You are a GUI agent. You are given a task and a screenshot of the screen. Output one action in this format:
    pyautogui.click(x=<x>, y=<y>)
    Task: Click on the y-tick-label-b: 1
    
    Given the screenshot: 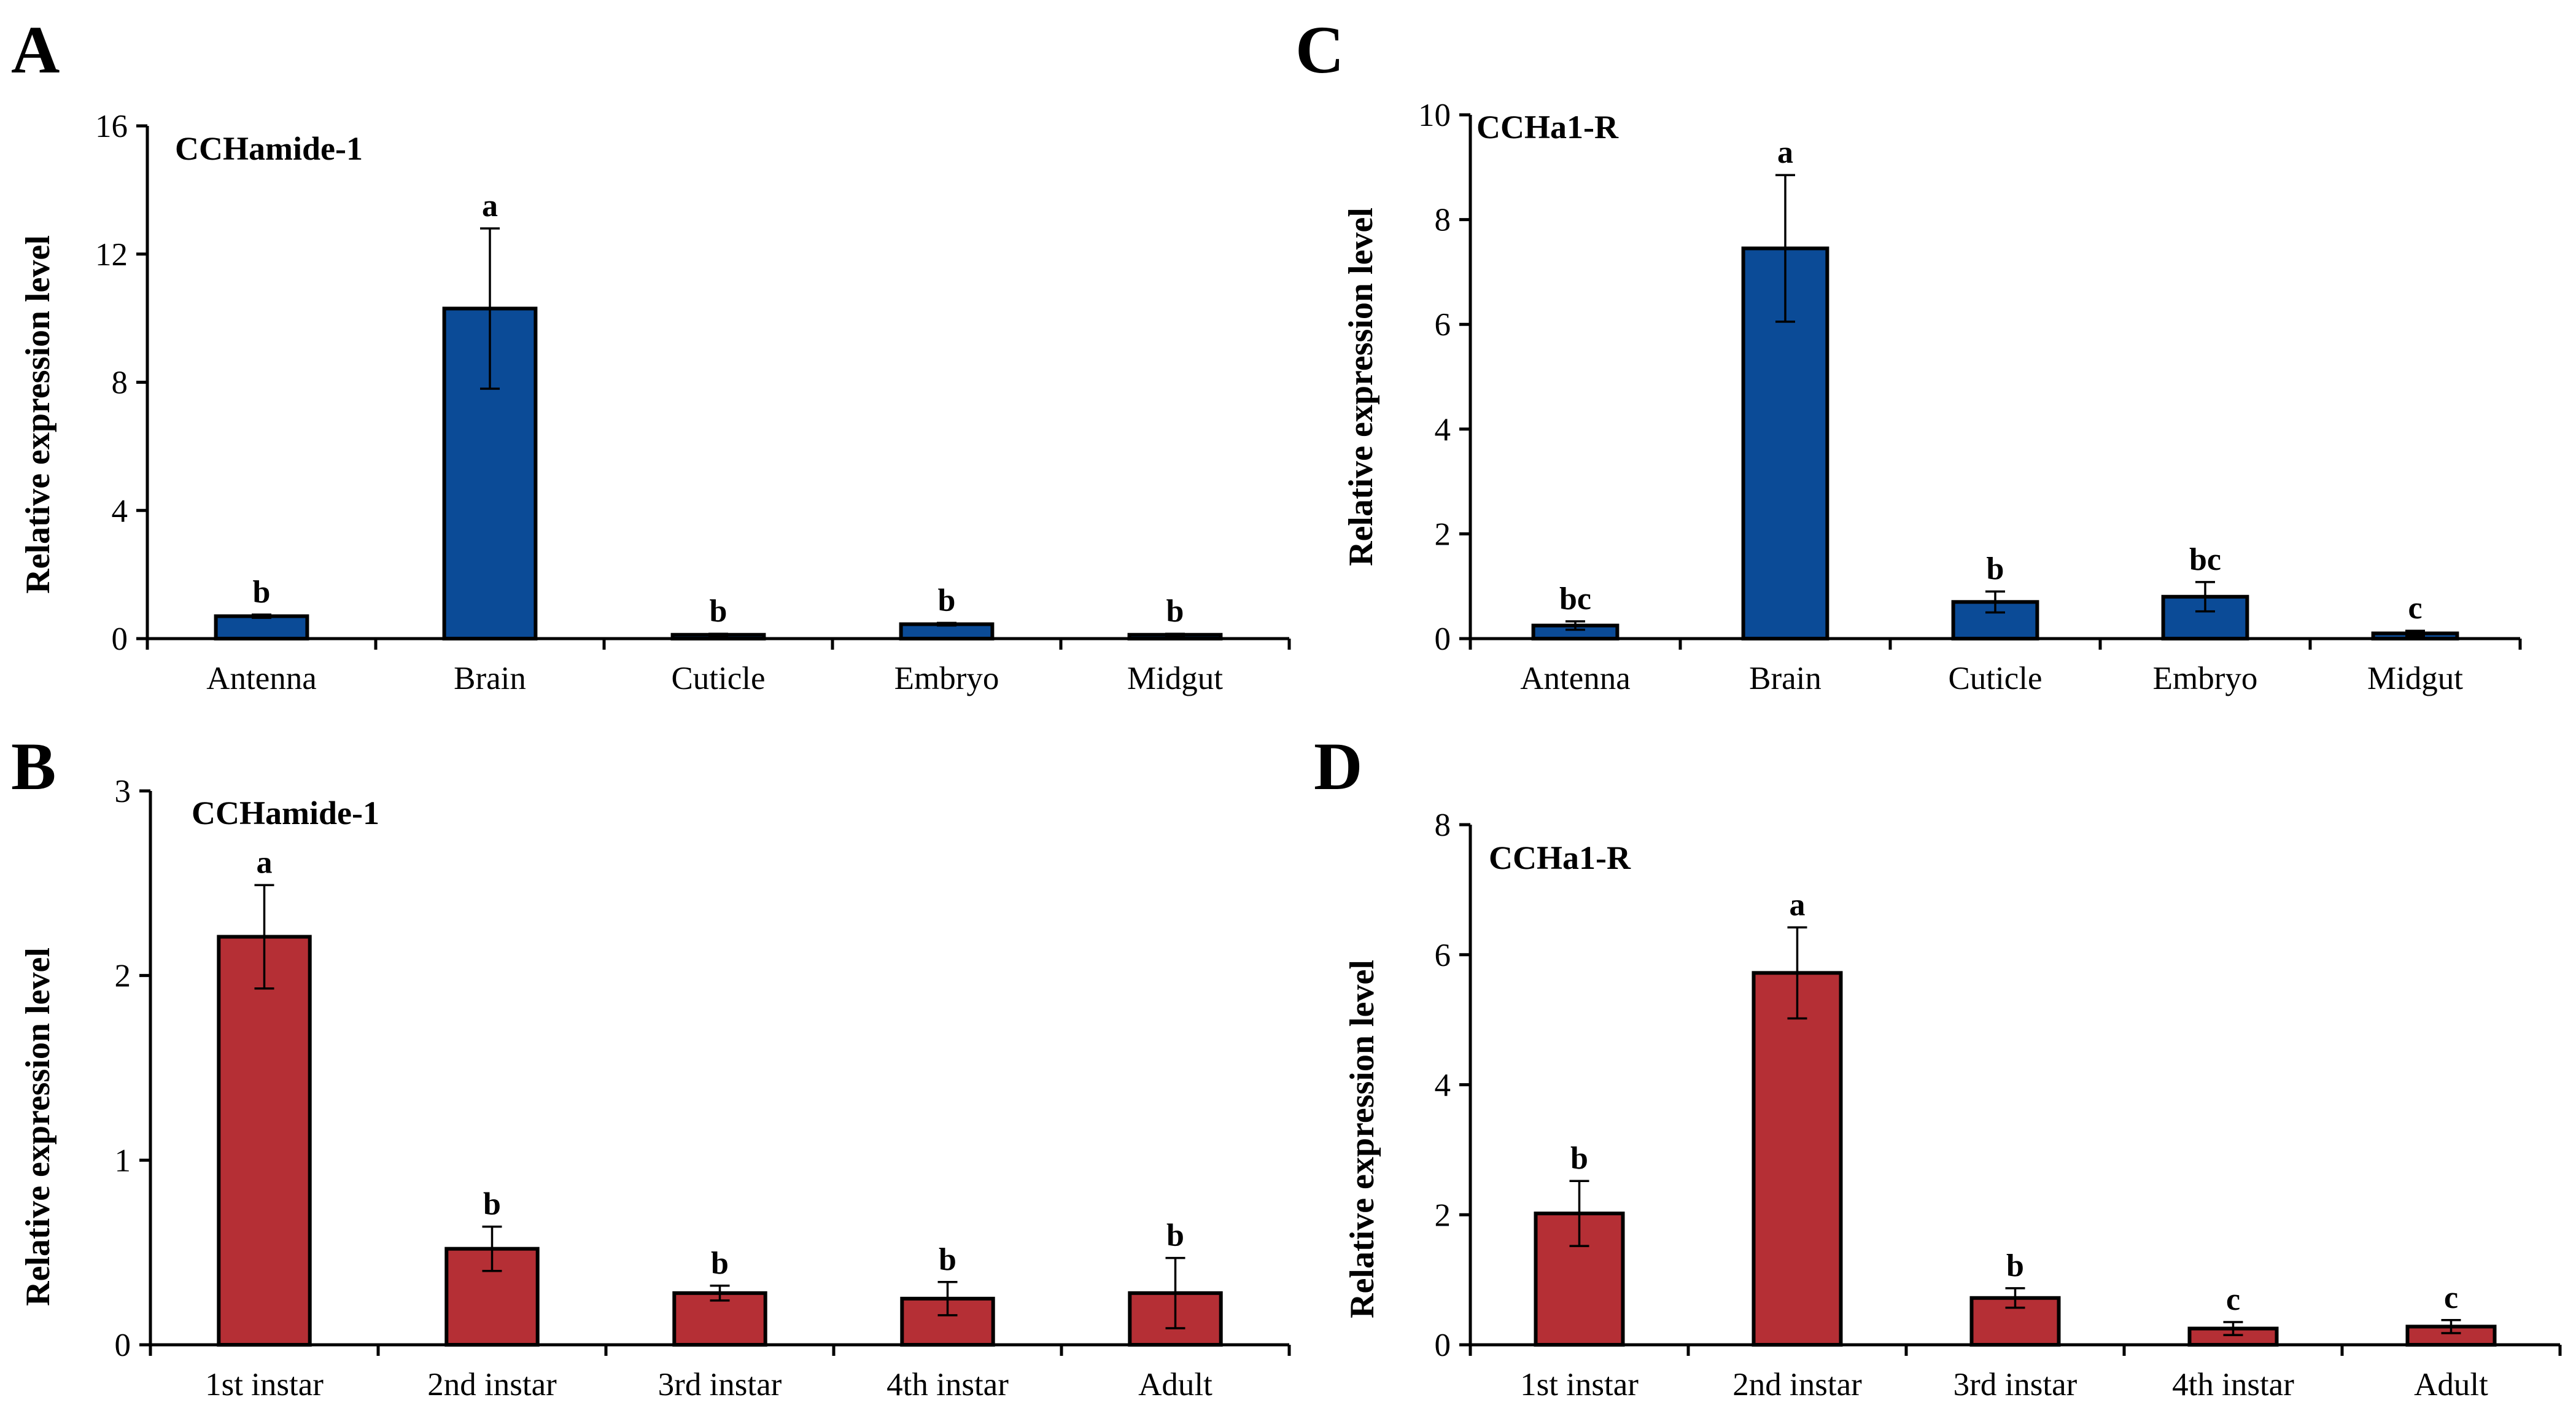 What is the action you would take?
    pyautogui.click(x=123, y=1160)
    